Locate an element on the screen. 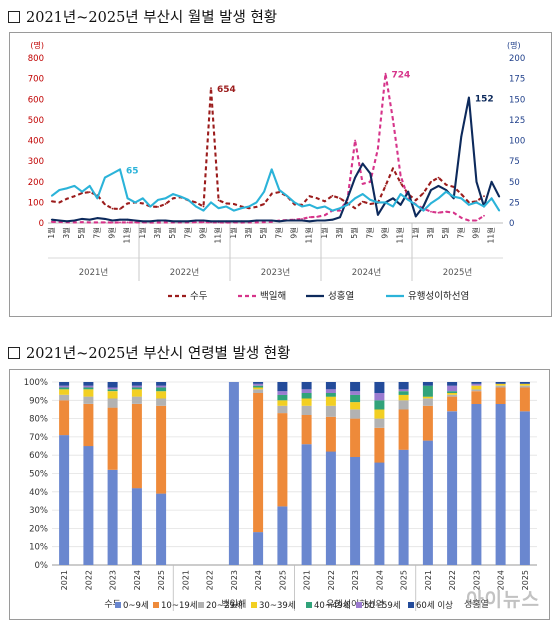  year-tick-label: 2023 is located at coordinates (355, 580).